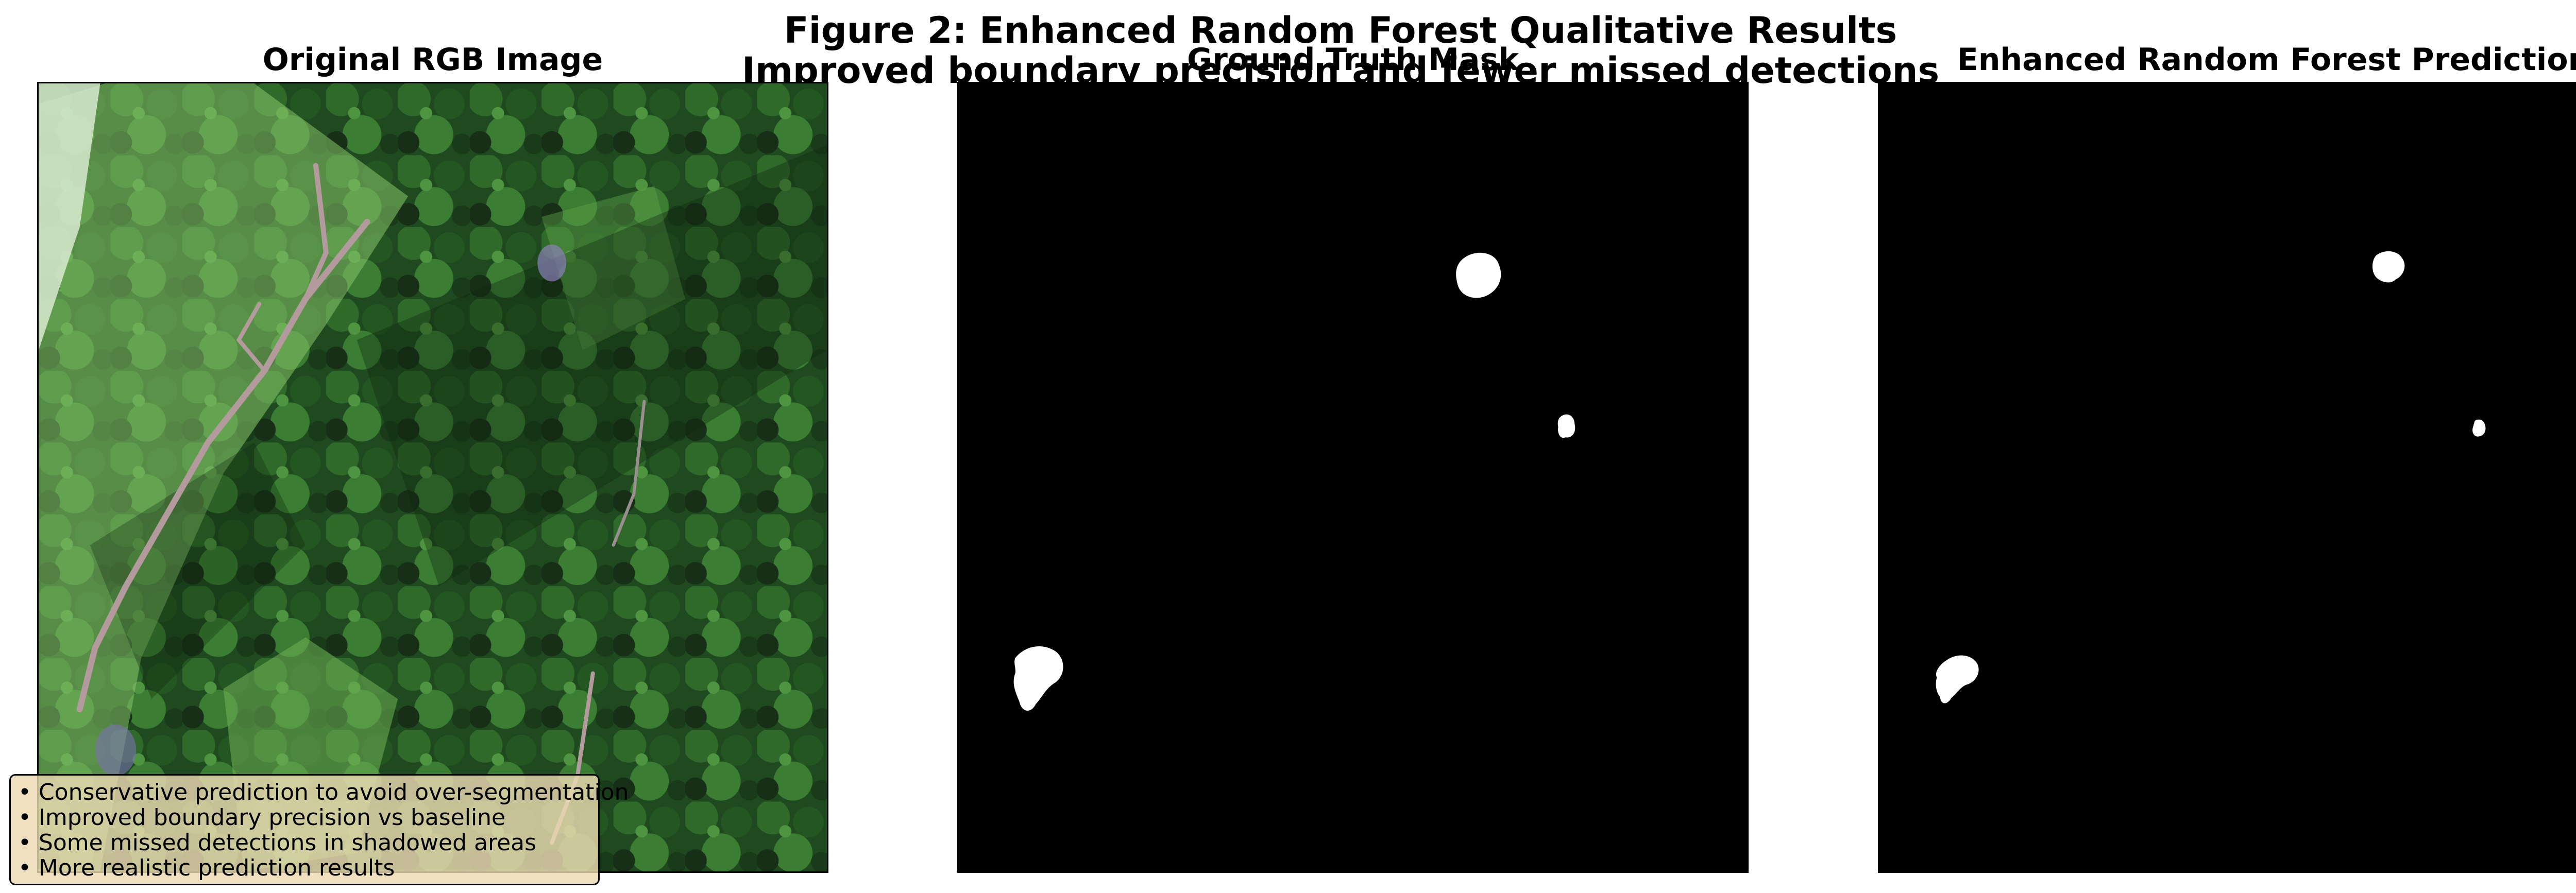  Describe the element at coordinates (206, 868) in the screenshot. I see `note-line: • More realistic prediction results` at that location.